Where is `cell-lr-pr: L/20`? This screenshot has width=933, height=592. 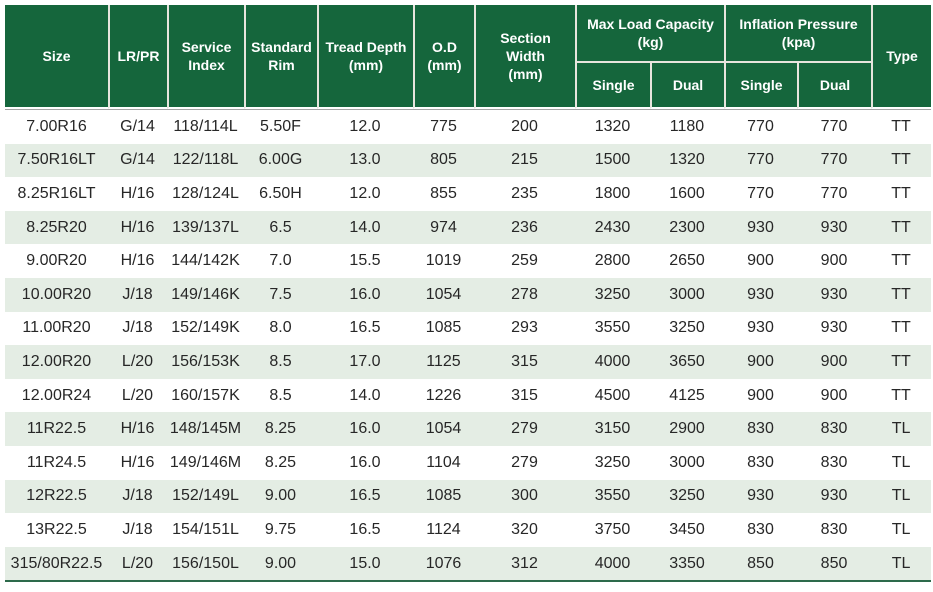
cell-lr-pr: L/20 is located at coordinates (137, 564).